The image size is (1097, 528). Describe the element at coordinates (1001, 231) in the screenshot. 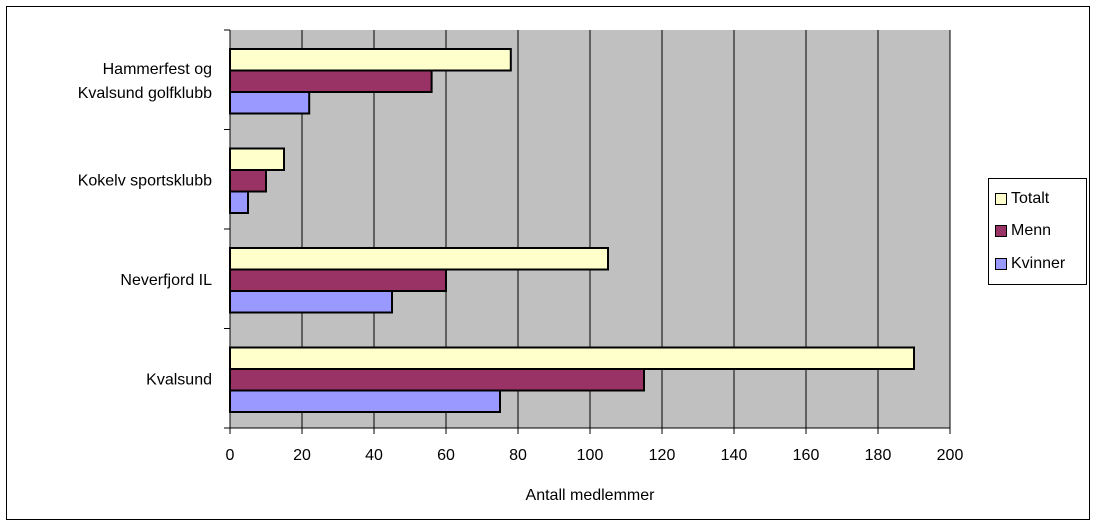

I see `legend-swatch-menn` at that location.